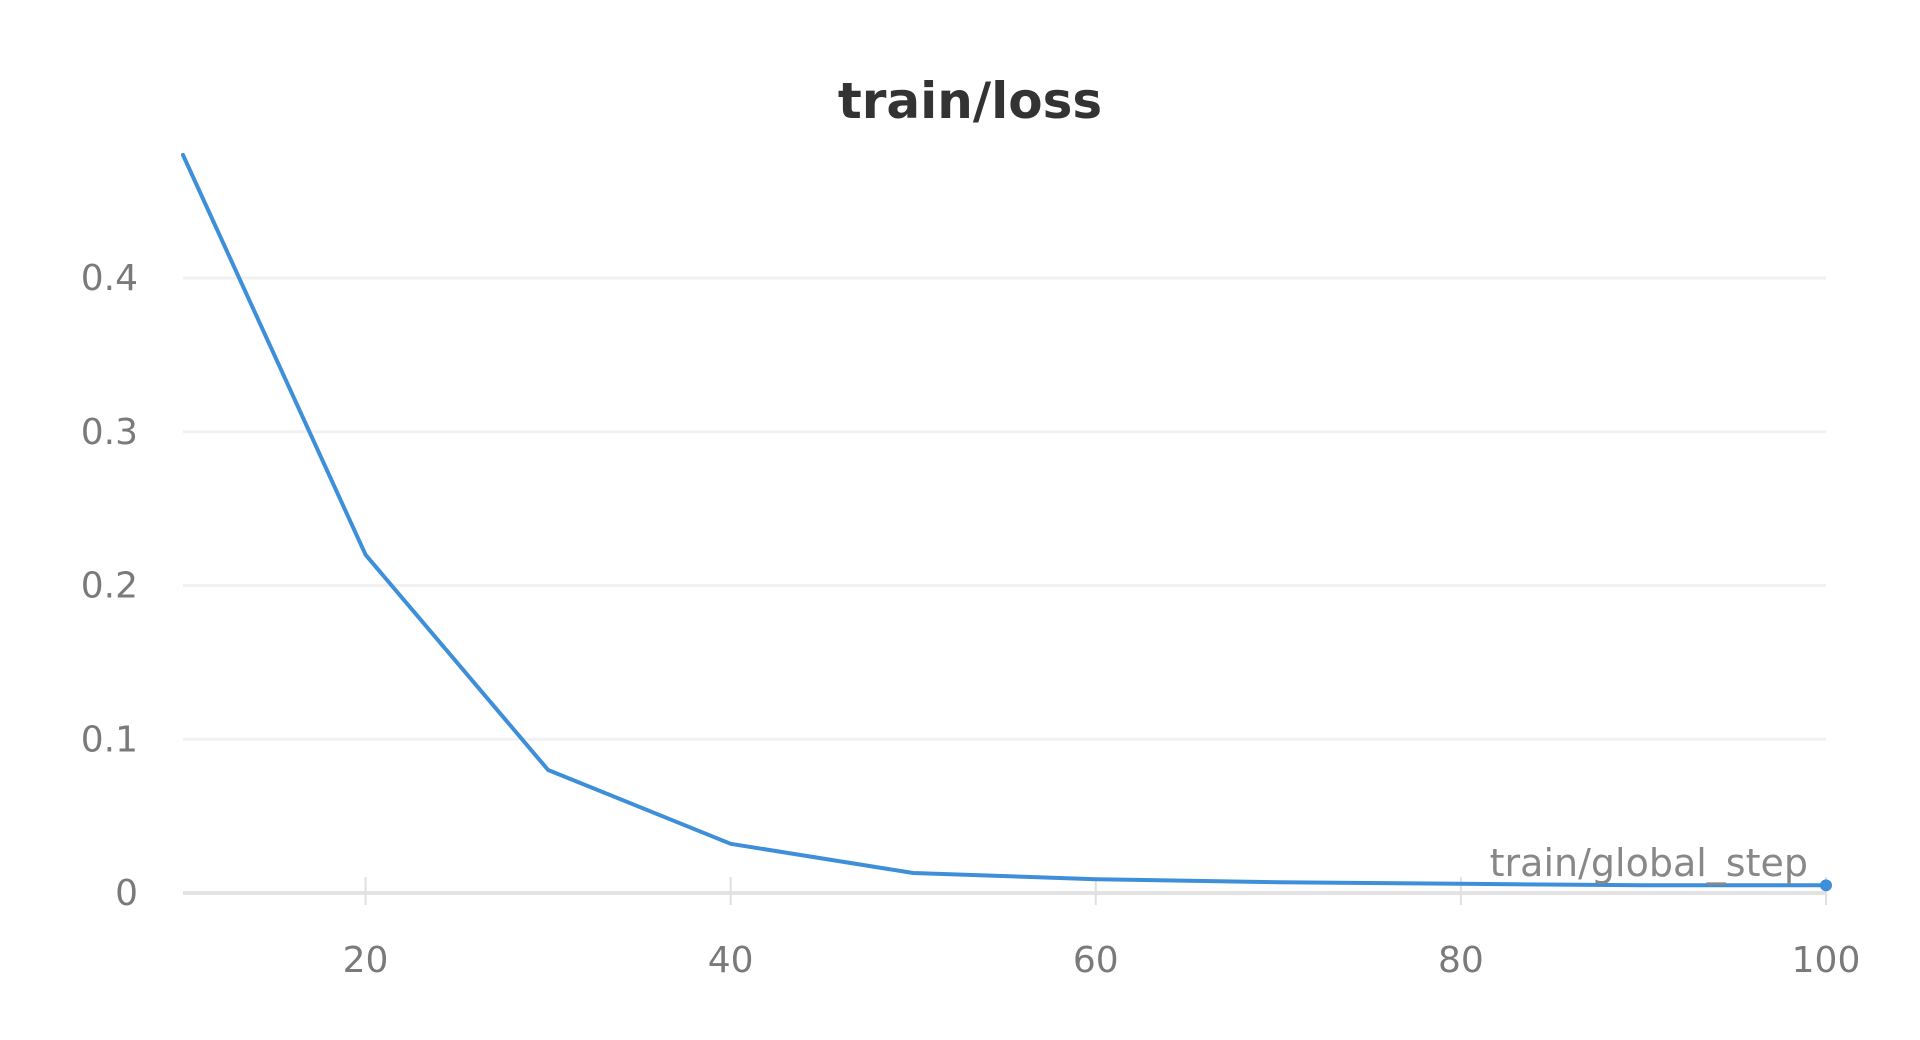 This screenshot has height=1040, width=1920. Describe the element at coordinates (109, 586) in the screenshot. I see `y-tick-label: 0.2` at that location.